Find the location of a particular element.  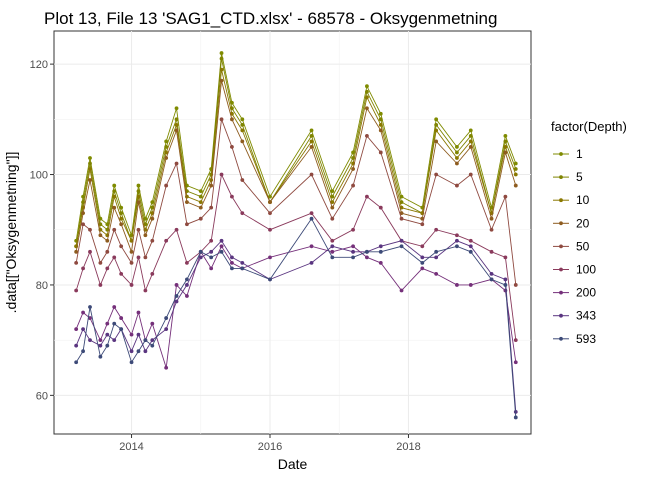

legend-label: 10 is located at coordinates (583, 200).